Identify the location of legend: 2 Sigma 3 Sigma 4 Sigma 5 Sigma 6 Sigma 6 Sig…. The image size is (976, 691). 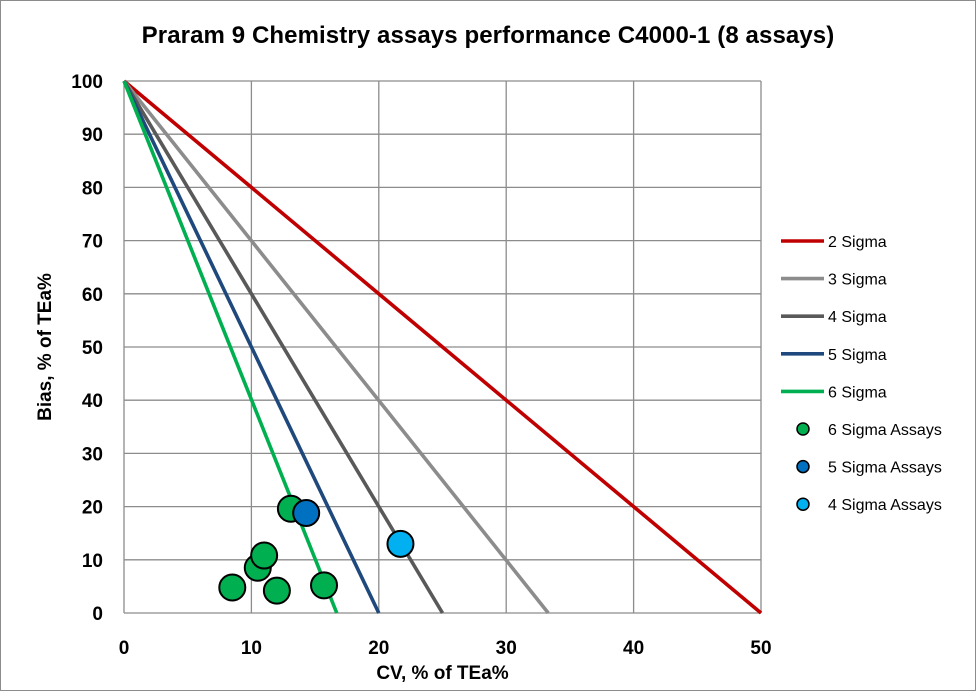
(861, 374).